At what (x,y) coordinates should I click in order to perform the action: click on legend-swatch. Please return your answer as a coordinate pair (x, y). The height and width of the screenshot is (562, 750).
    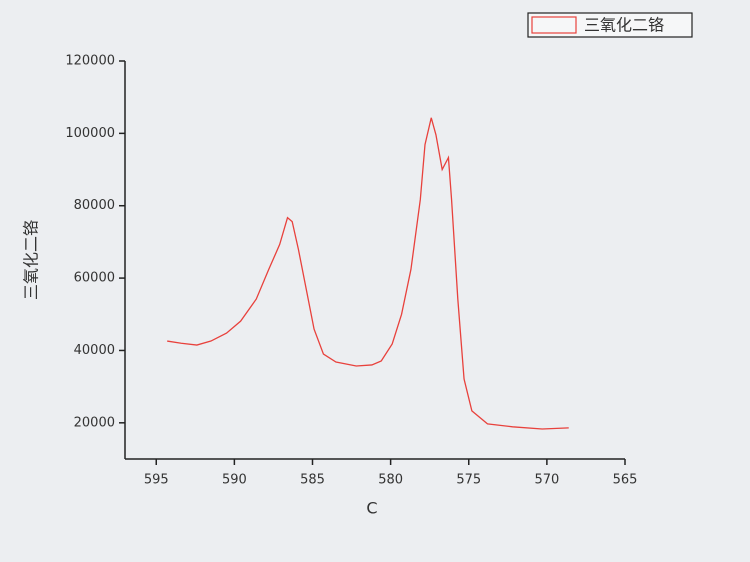
    Looking at the image, I should click on (554, 25).